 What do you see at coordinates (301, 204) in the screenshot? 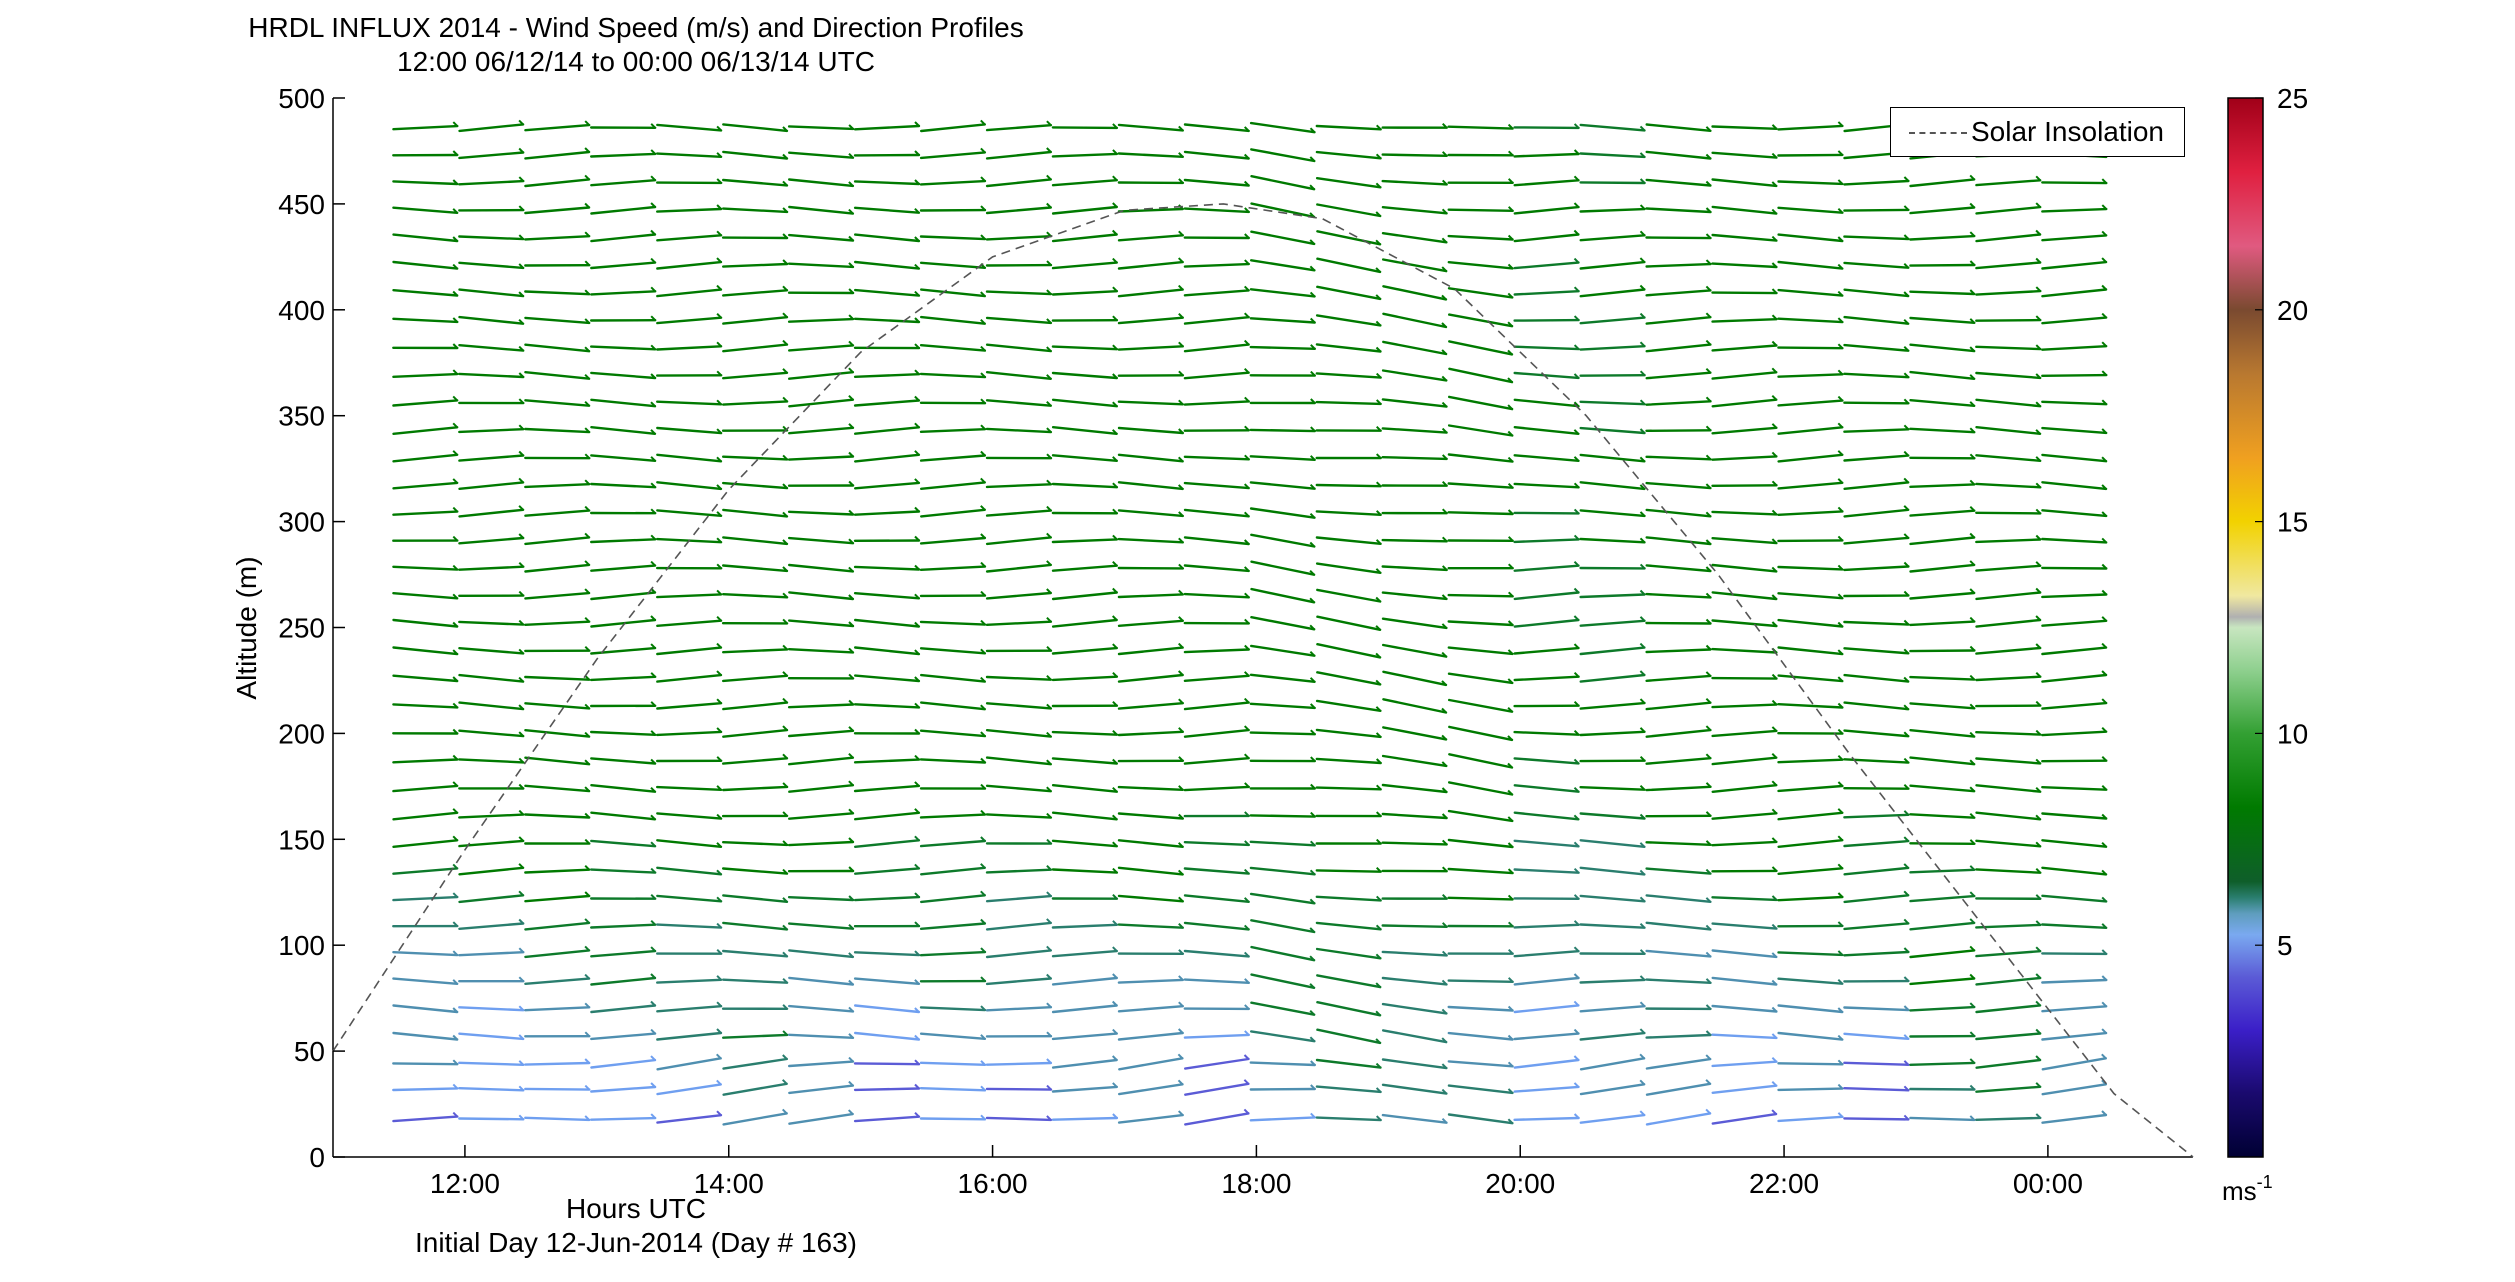
I see `y-tick-label: 450` at bounding box center [301, 204].